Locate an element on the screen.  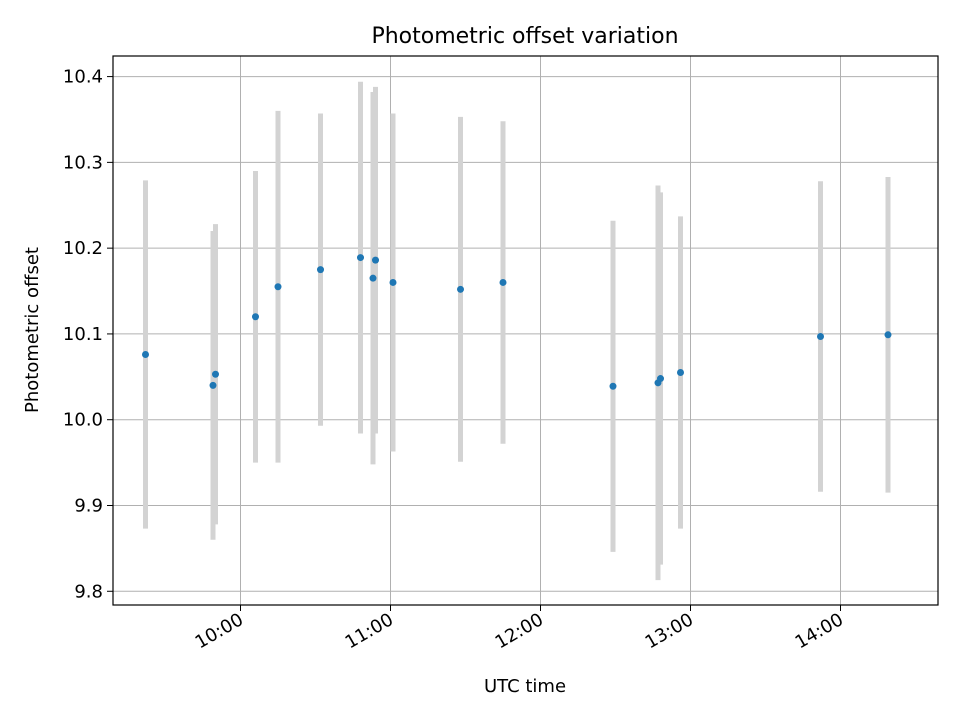
chart-title: Photometric offset variation is located at coordinates (524, 36).